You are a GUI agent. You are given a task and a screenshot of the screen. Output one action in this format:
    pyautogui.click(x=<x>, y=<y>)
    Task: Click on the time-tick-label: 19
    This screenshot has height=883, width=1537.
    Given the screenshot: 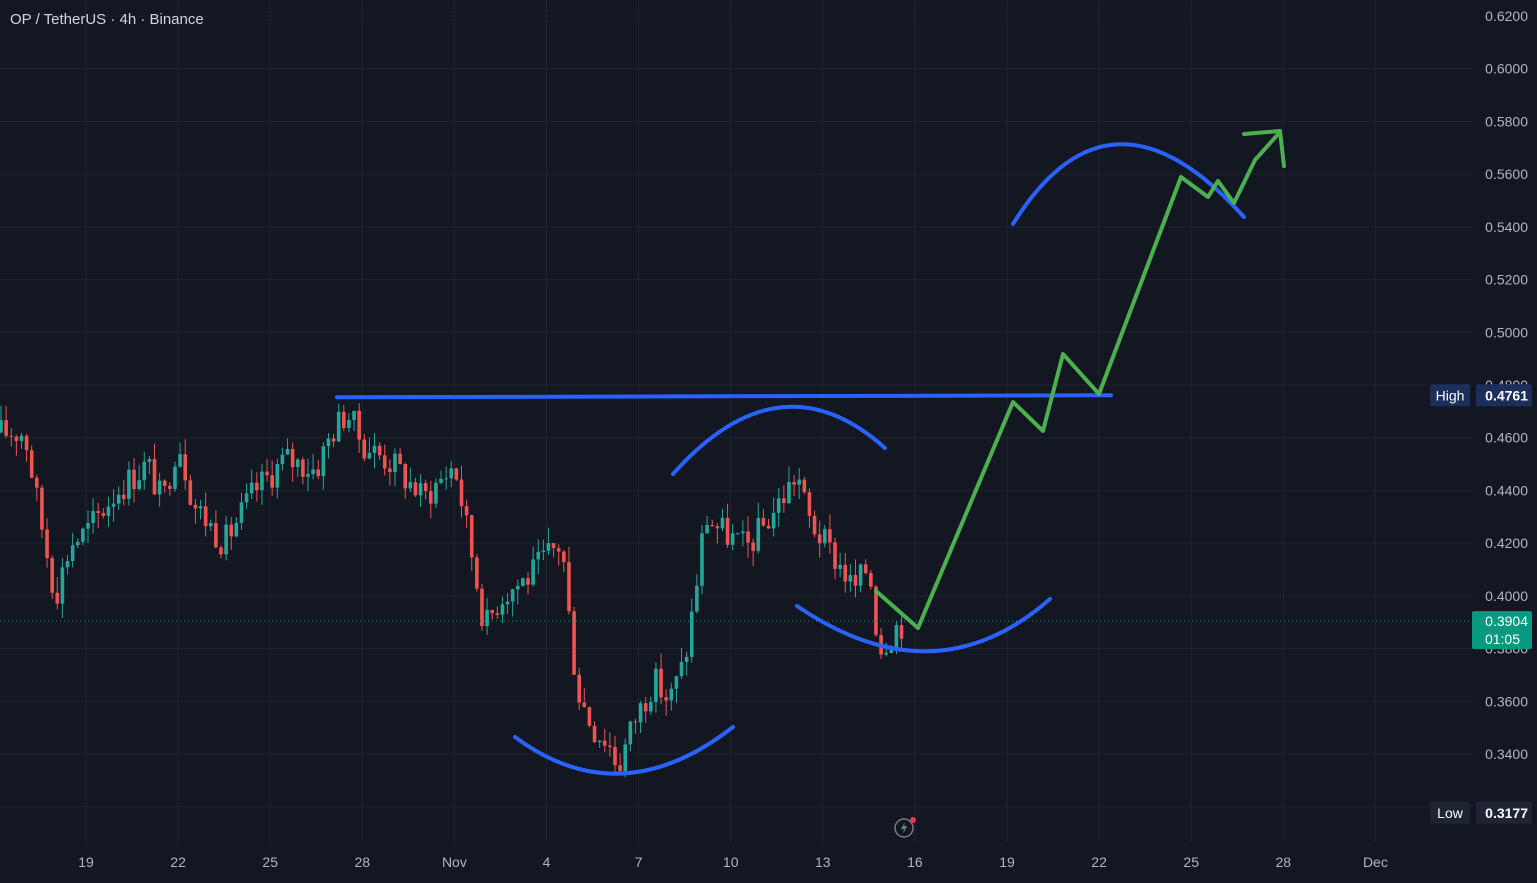 What is the action you would take?
    pyautogui.click(x=86, y=862)
    